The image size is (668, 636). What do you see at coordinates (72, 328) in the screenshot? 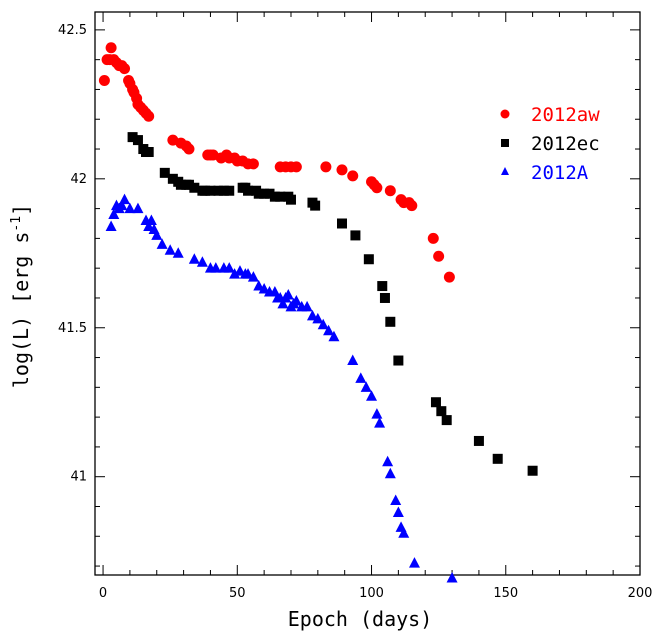
I see `y-tick-label: 41.5` at bounding box center [72, 328].